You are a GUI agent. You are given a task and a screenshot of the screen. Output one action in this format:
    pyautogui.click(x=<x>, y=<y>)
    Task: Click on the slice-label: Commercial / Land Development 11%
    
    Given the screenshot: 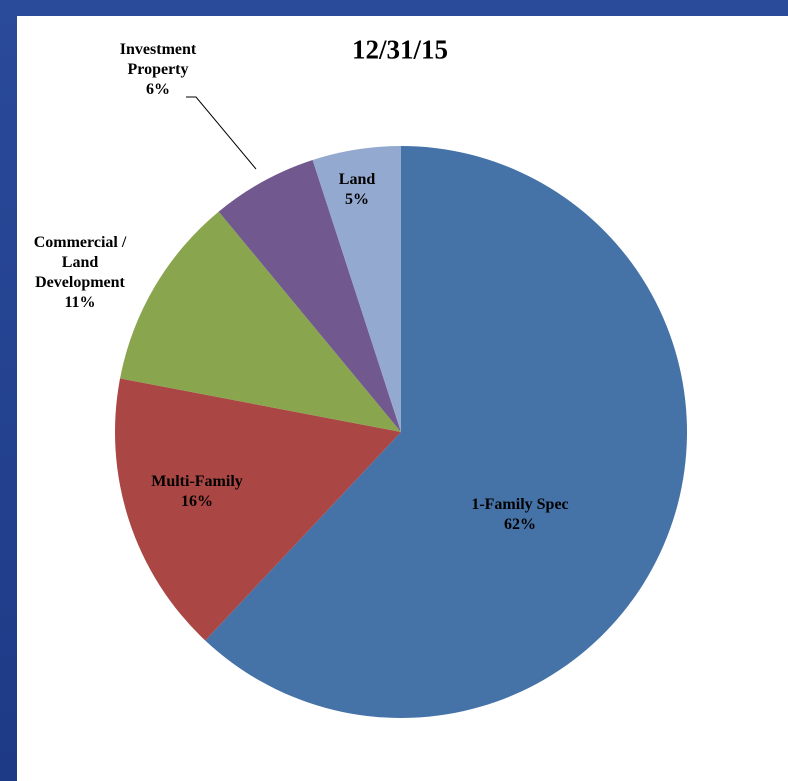 What is the action you would take?
    pyautogui.click(x=80, y=273)
    